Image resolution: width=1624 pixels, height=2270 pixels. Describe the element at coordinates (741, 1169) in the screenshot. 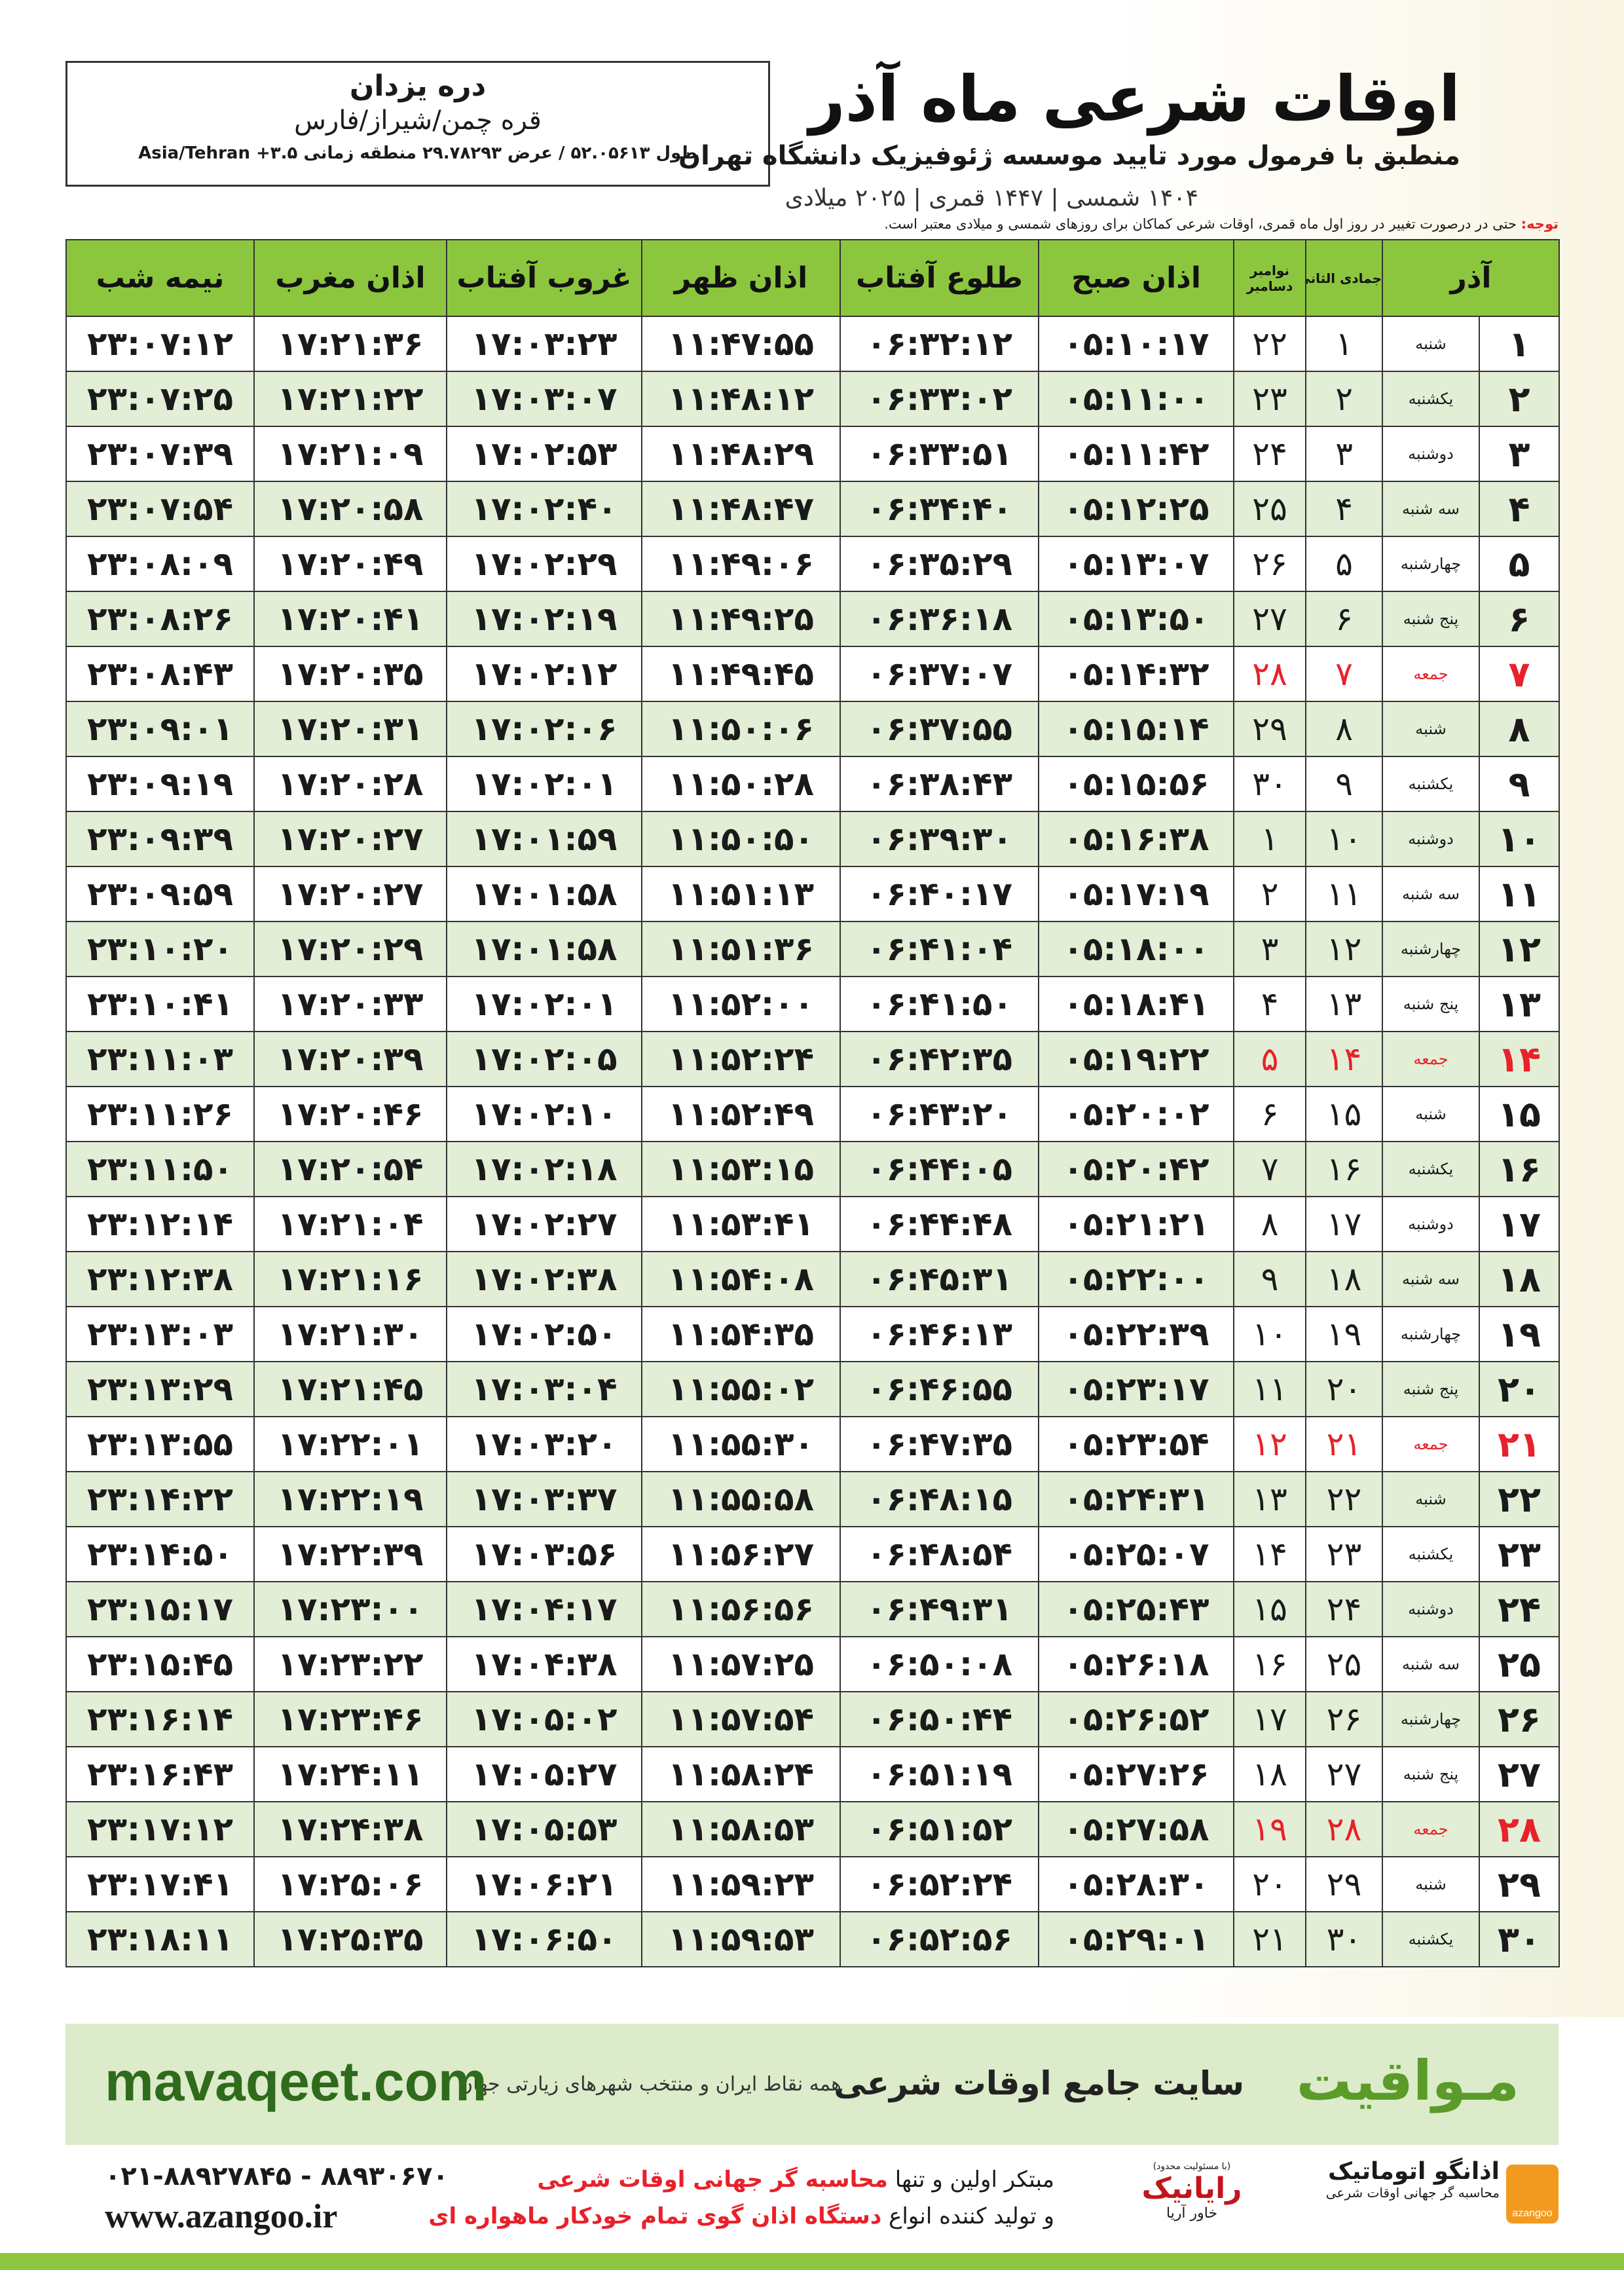

I see `table-cell: ۱۱:۵۳:۱۵` at that location.